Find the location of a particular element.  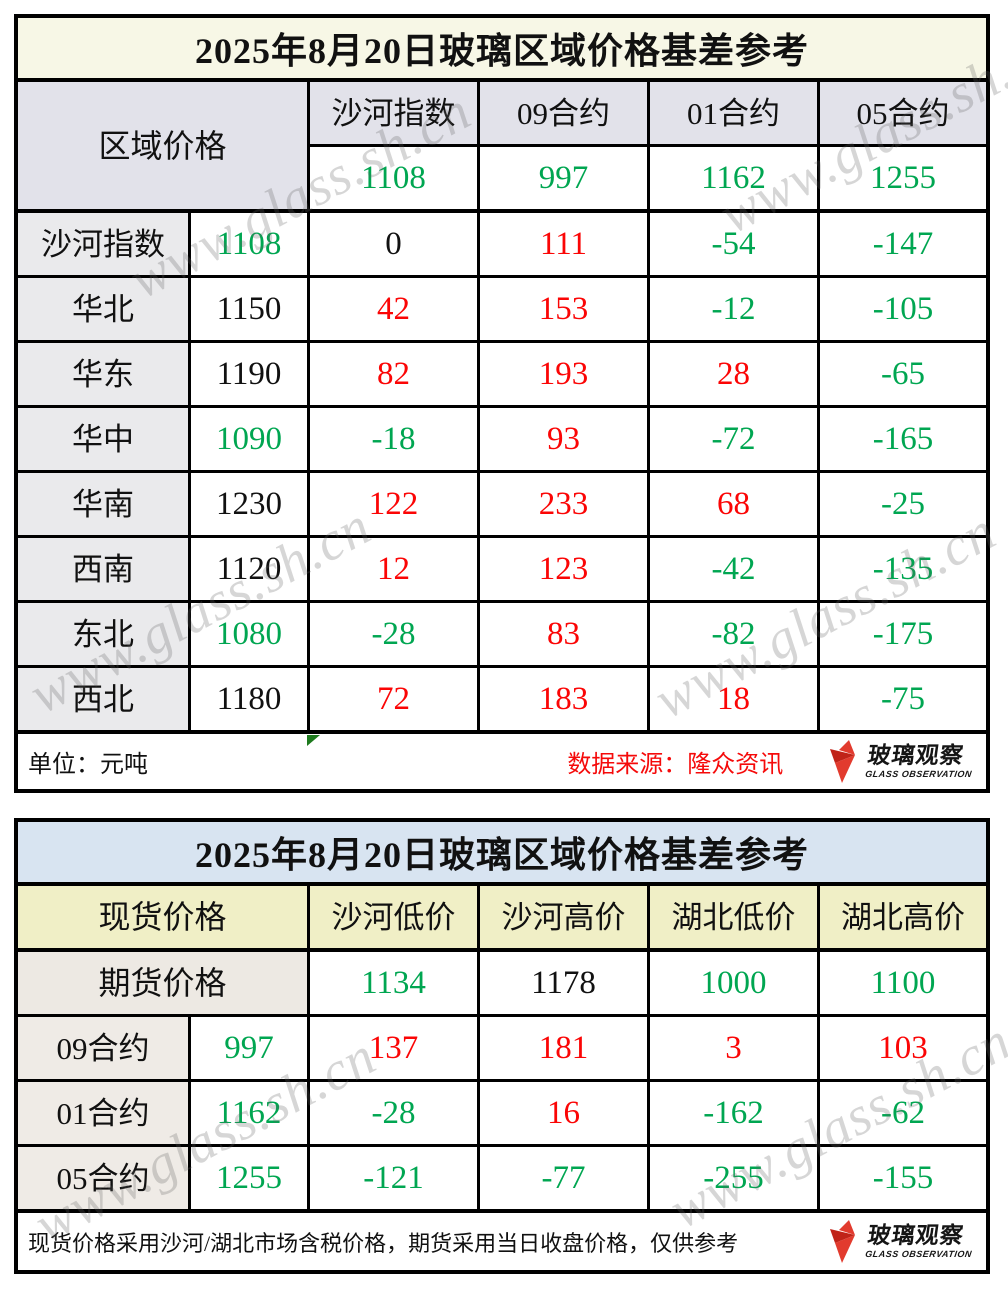

header-value-cell: 1162 is located at coordinates (733, 178).